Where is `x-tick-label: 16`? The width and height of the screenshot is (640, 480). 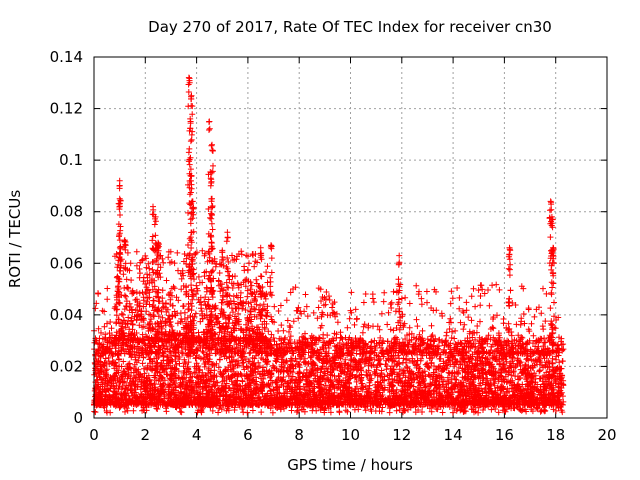
x-tick-label: 16 is located at coordinates (504, 435).